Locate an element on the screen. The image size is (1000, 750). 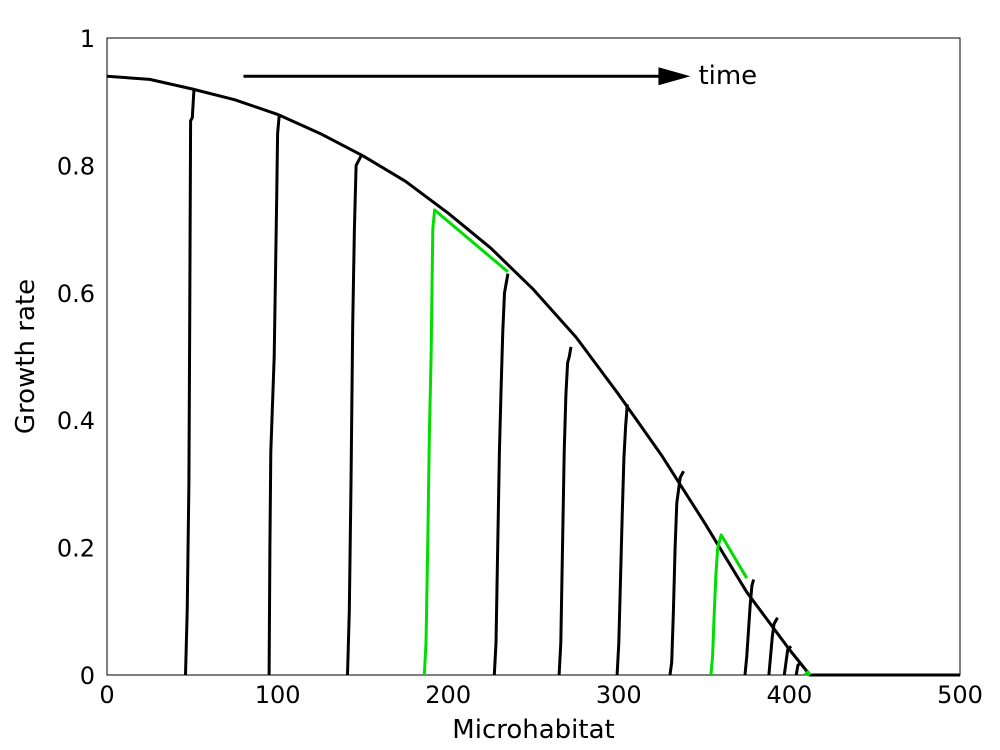
x-tick-label: 200 is located at coordinates (448, 695).